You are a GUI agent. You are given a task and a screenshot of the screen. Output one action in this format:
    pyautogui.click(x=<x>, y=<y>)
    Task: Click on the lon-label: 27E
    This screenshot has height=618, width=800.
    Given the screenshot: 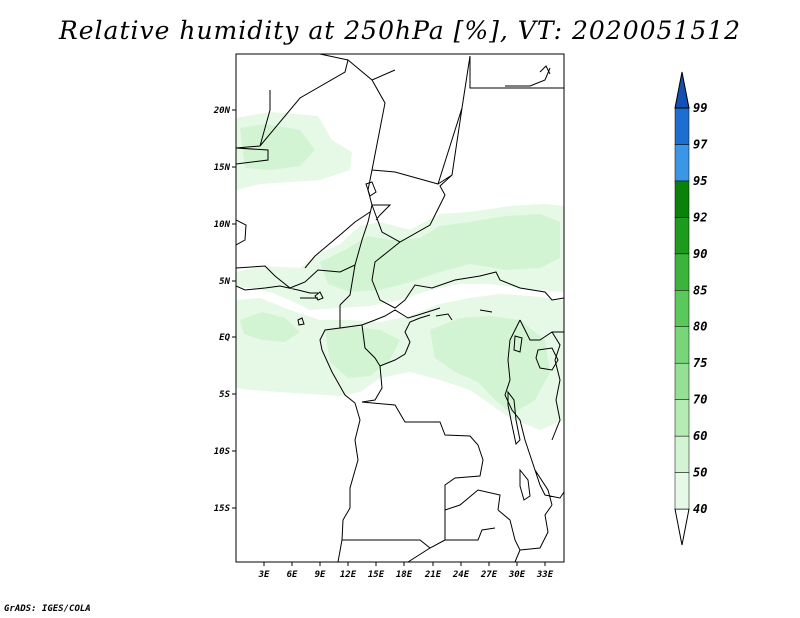 What is the action you would take?
    pyautogui.click(x=489, y=575)
    